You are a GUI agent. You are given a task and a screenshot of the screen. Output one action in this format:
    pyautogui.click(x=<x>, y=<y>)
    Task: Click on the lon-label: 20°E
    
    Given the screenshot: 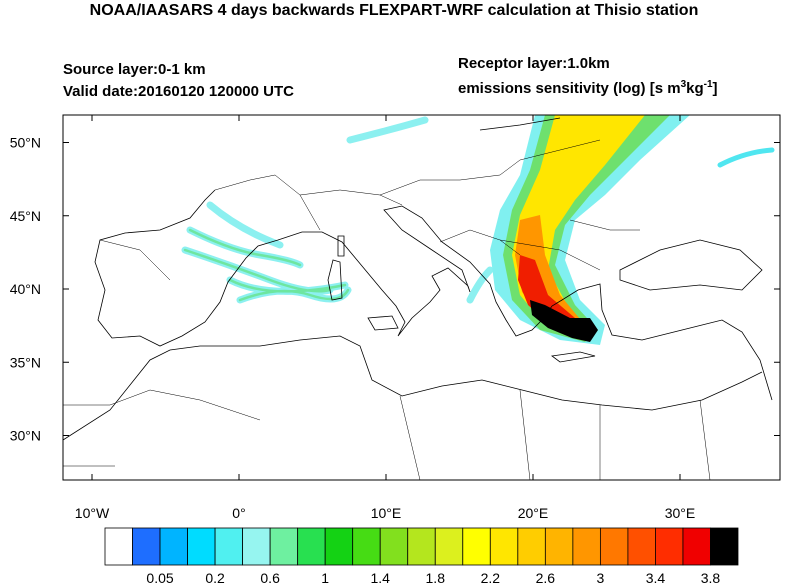 What is the action you would take?
    pyautogui.click(x=533, y=513)
    